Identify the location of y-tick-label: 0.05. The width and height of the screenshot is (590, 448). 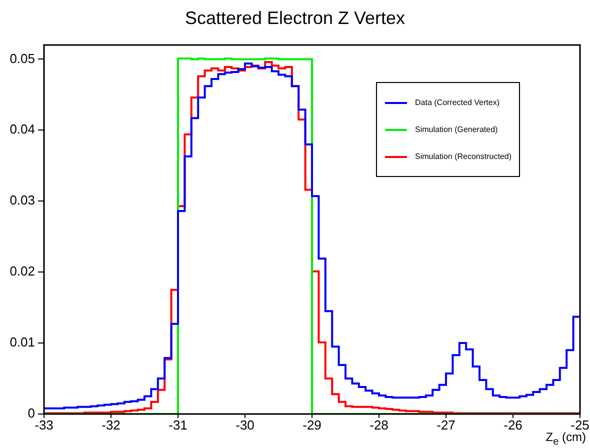
(22, 58).